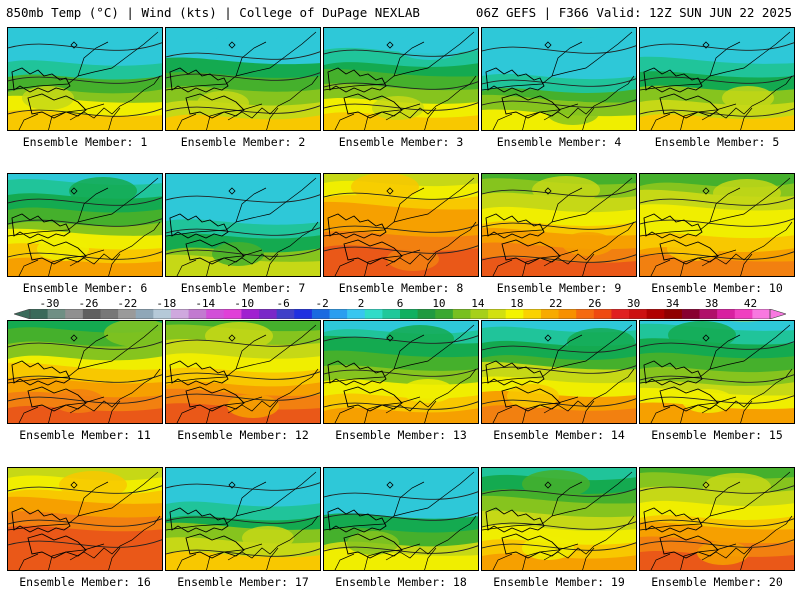 This screenshot has width=800, height=600. Describe the element at coordinates (559, 142) in the screenshot. I see `ensemble-member-label: Ensemble Member: 4` at that location.